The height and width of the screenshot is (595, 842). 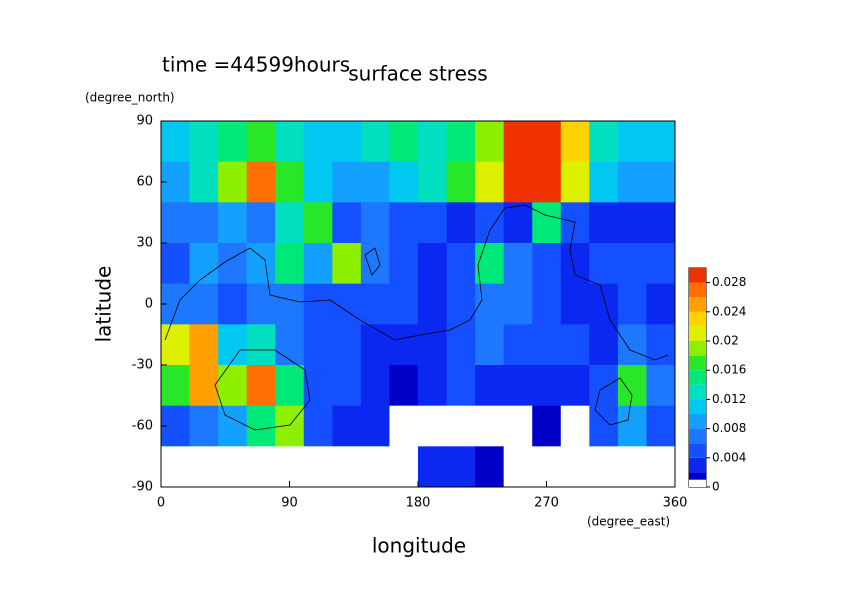 I want to click on x-tick-label: 180, so click(x=418, y=503).